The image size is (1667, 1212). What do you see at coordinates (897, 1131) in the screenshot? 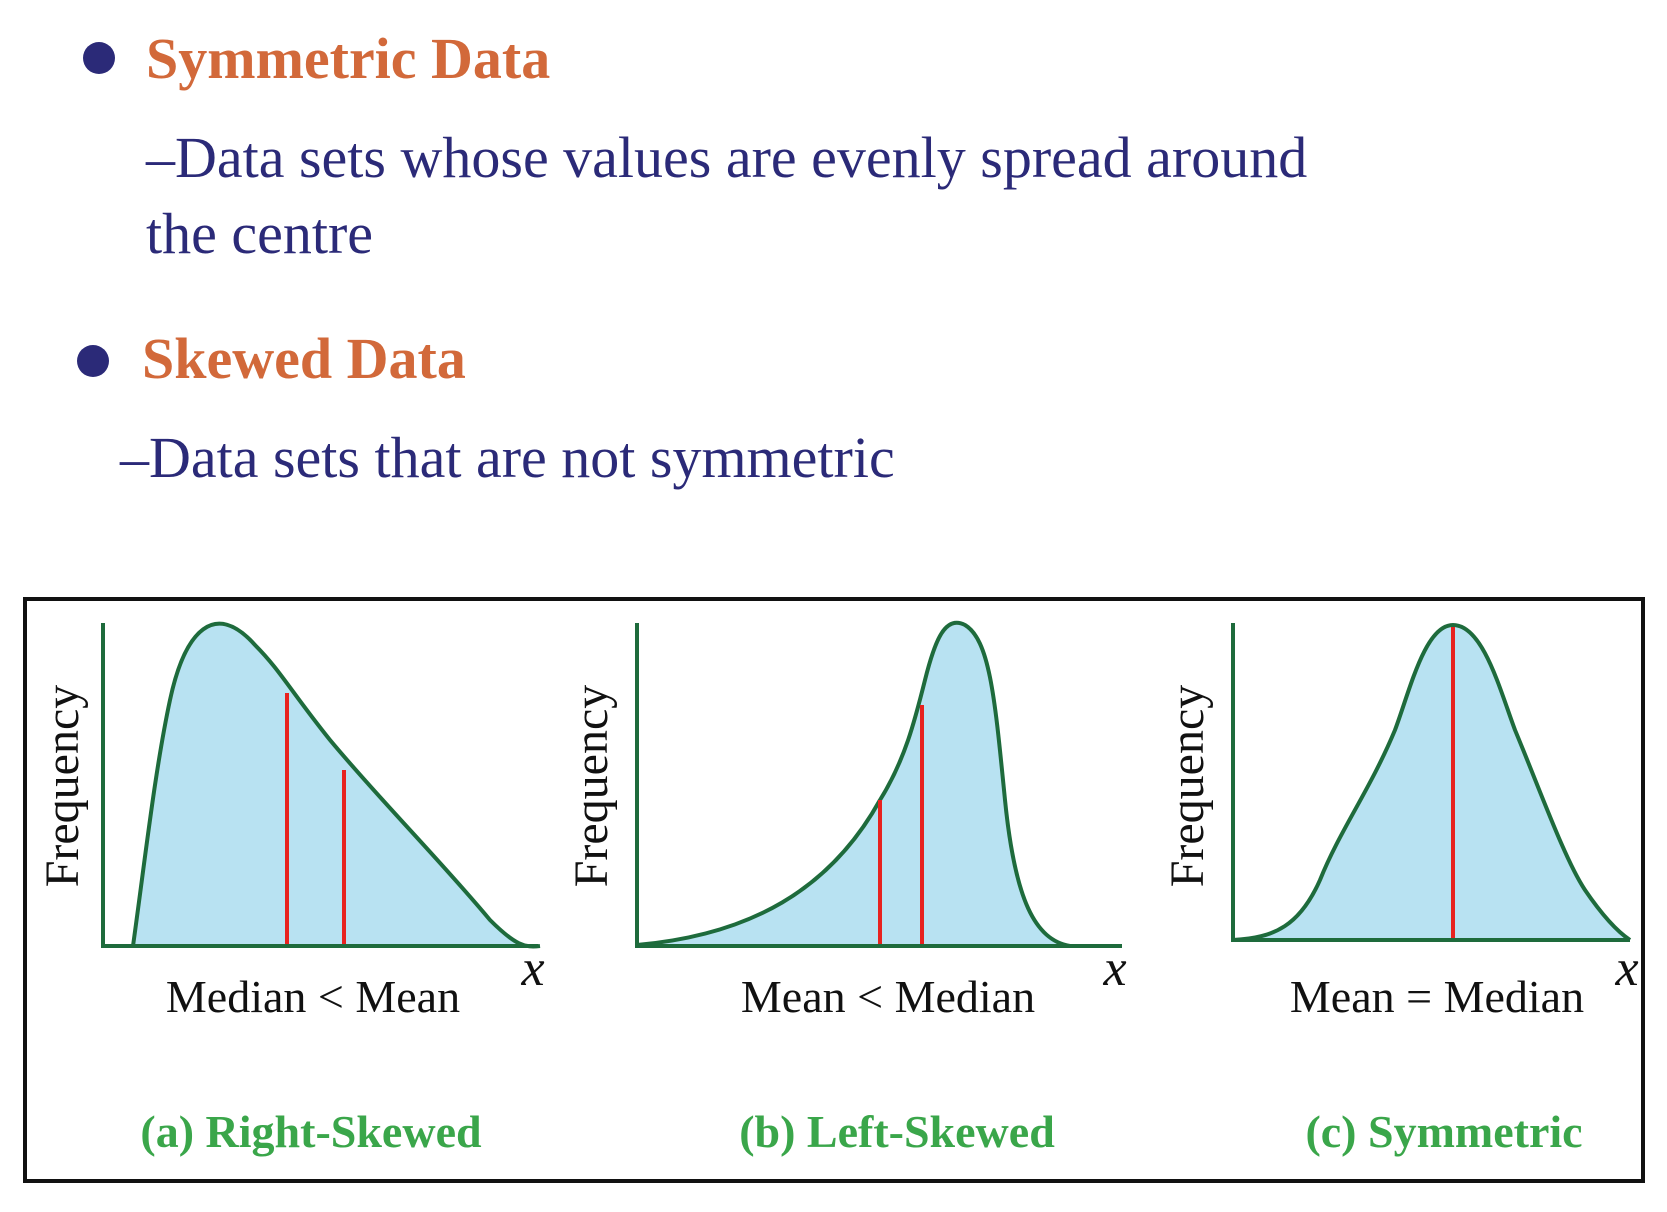
I see `left-skewed-caption: (b) Left-Skewed` at bounding box center [897, 1131].